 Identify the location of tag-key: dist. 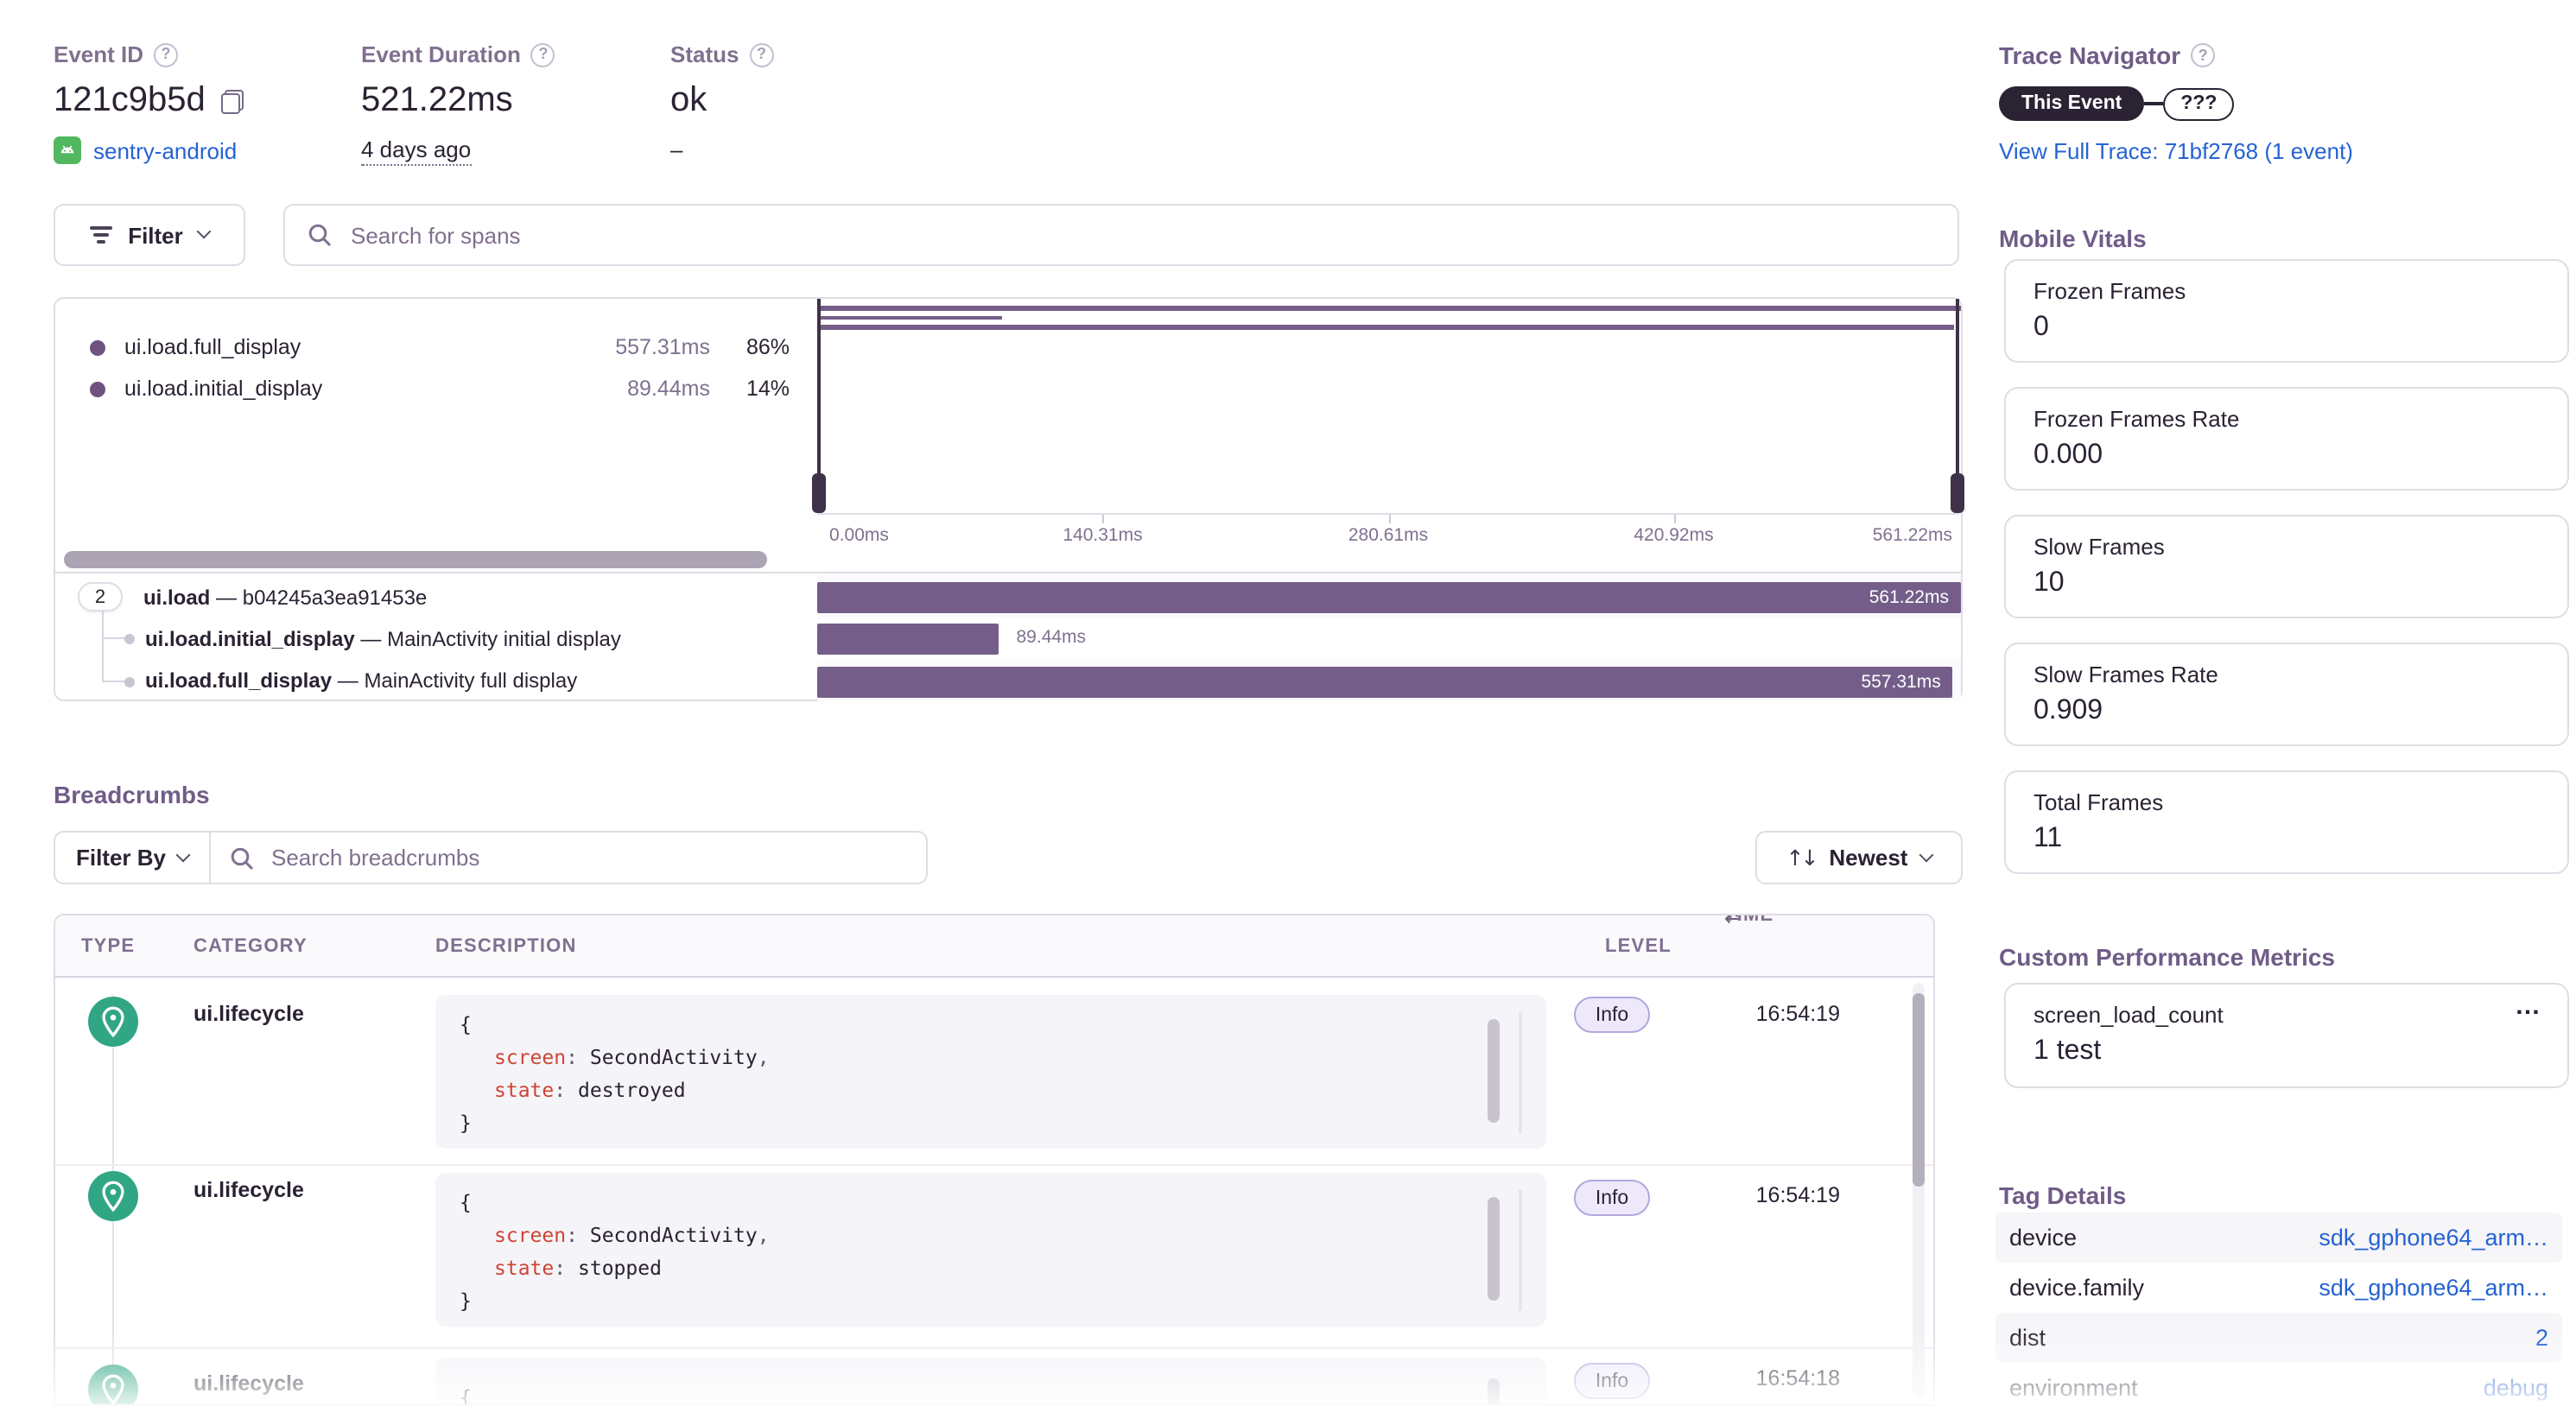
(2027, 1338).